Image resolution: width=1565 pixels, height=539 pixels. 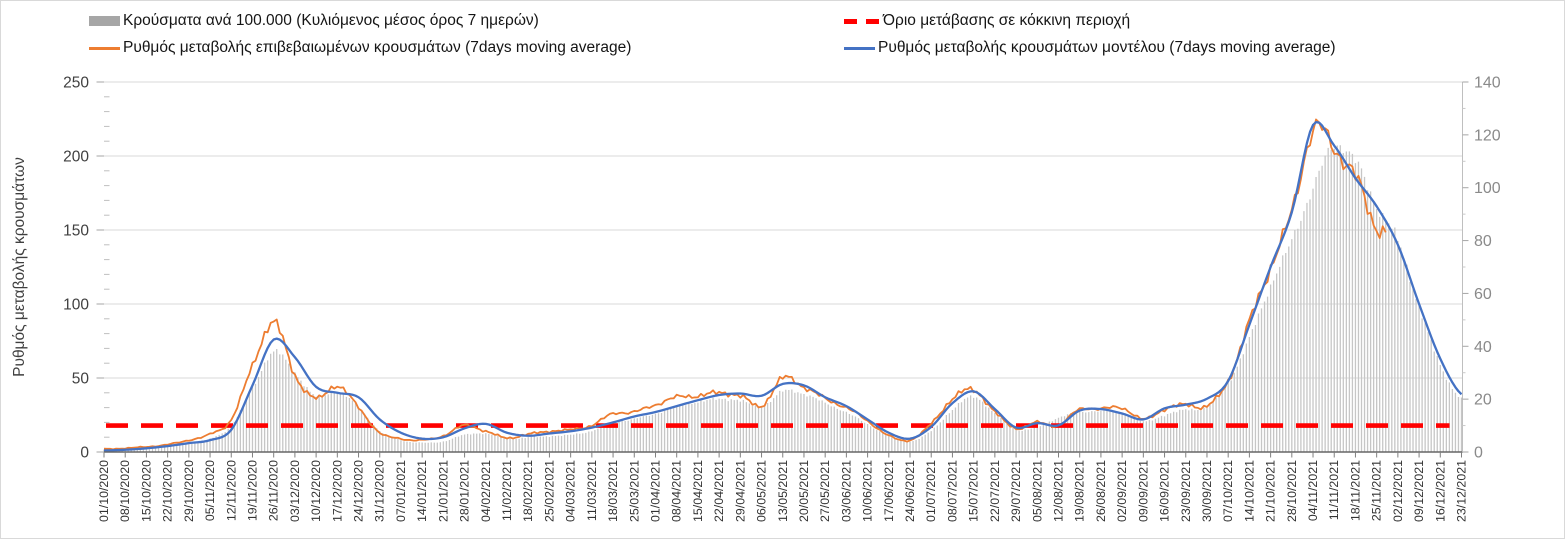 What do you see at coordinates (465, 491) in the screenshot?
I see `svg-text: 28/01/2021` at bounding box center [465, 491].